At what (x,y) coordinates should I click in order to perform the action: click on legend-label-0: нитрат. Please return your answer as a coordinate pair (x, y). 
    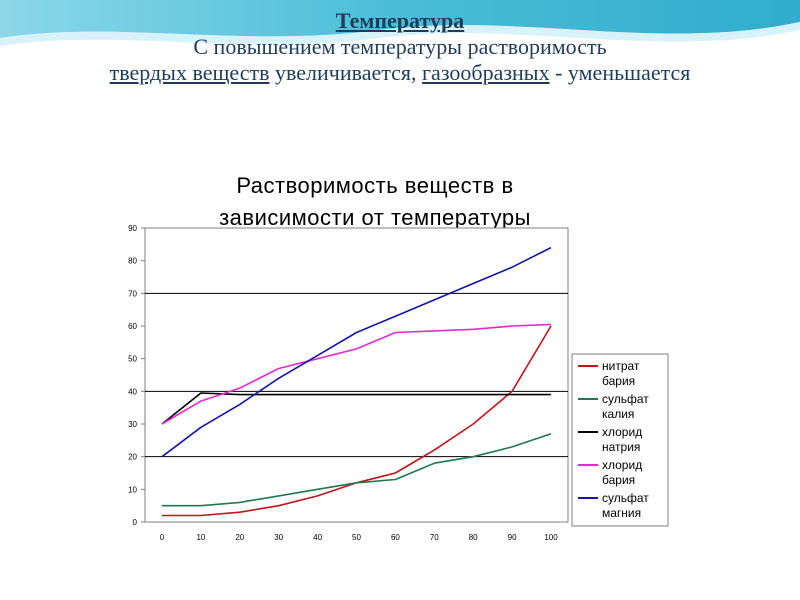
    Looking at the image, I should click on (621, 366).